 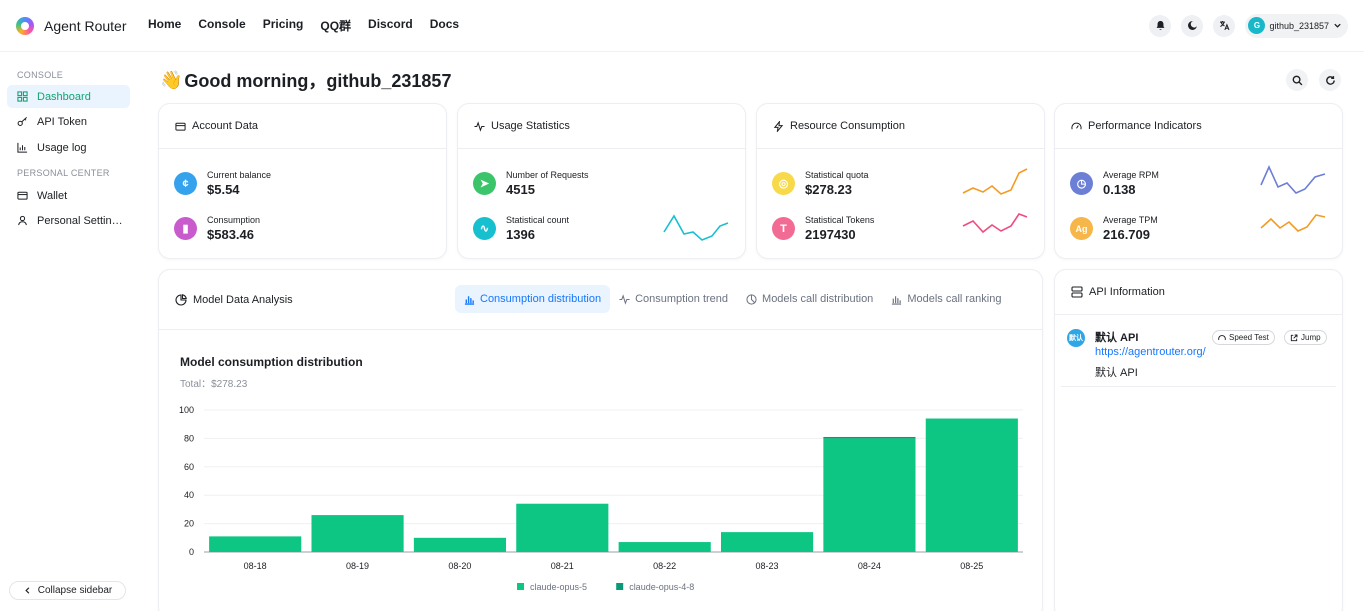 I want to click on brand: Agent Router, so click(x=82, y=25).